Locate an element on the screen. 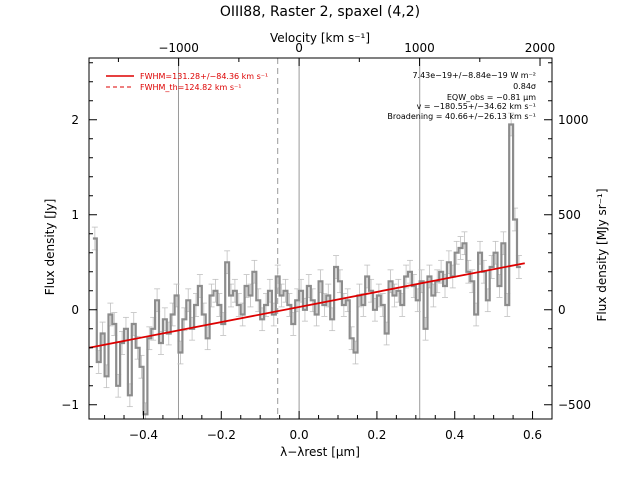  top-tick-label: 0 is located at coordinates (299, 48).